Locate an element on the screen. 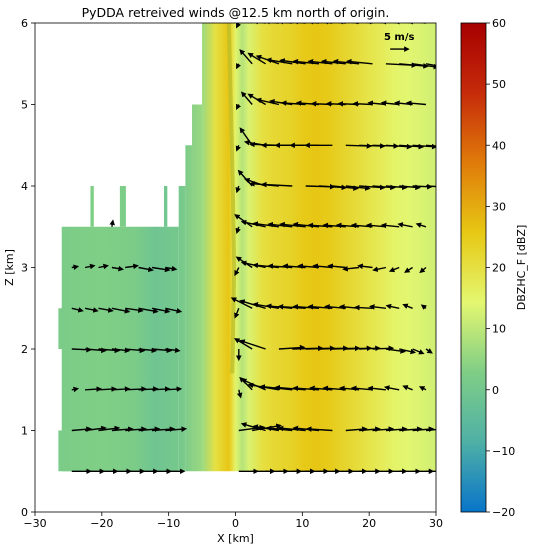 Image resolution: width=536 pixels, height=550 pixels. streak-line is located at coordinates (231, 198).